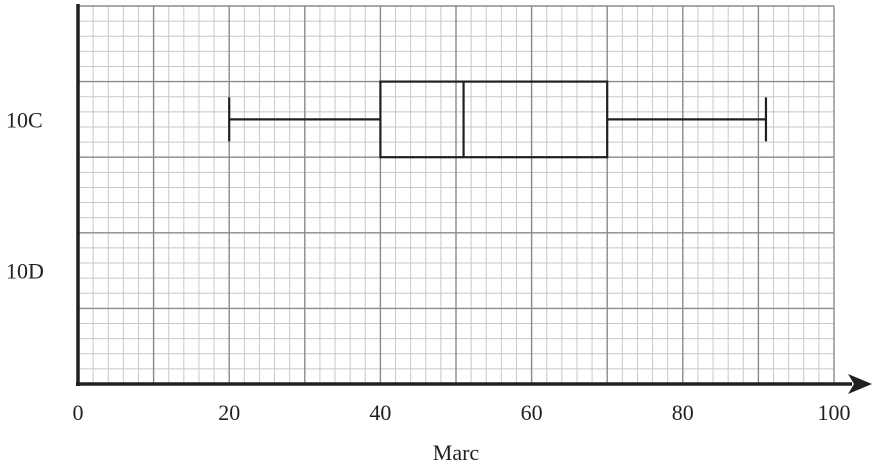 This screenshot has height=468, width=872. Describe the element at coordinates (462, 412) in the screenshot. I see `x-tick-labels: 0 20 40 60 80 100` at that location.